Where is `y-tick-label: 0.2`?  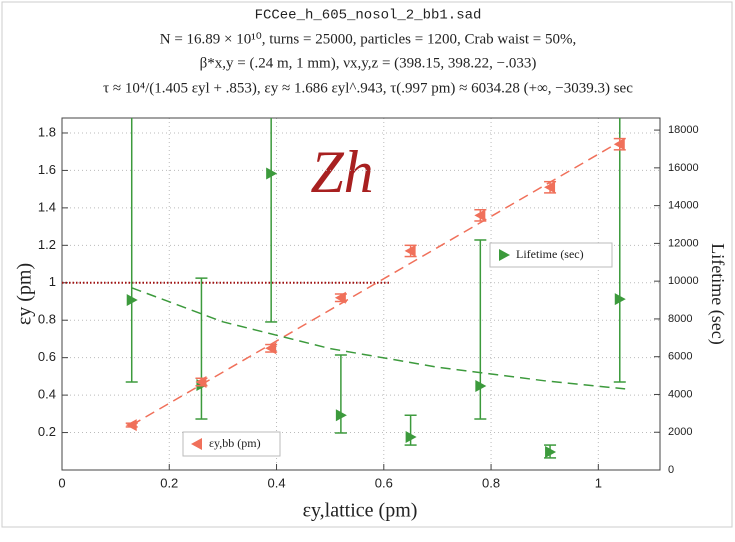
y-tick-label: 0.2 is located at coordinates (47, 431).